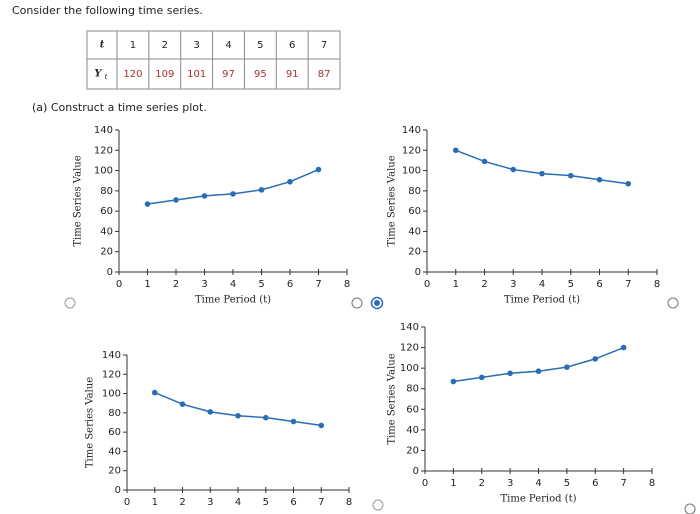  I want to click on y-tick-label: 20, so click(412, 450).